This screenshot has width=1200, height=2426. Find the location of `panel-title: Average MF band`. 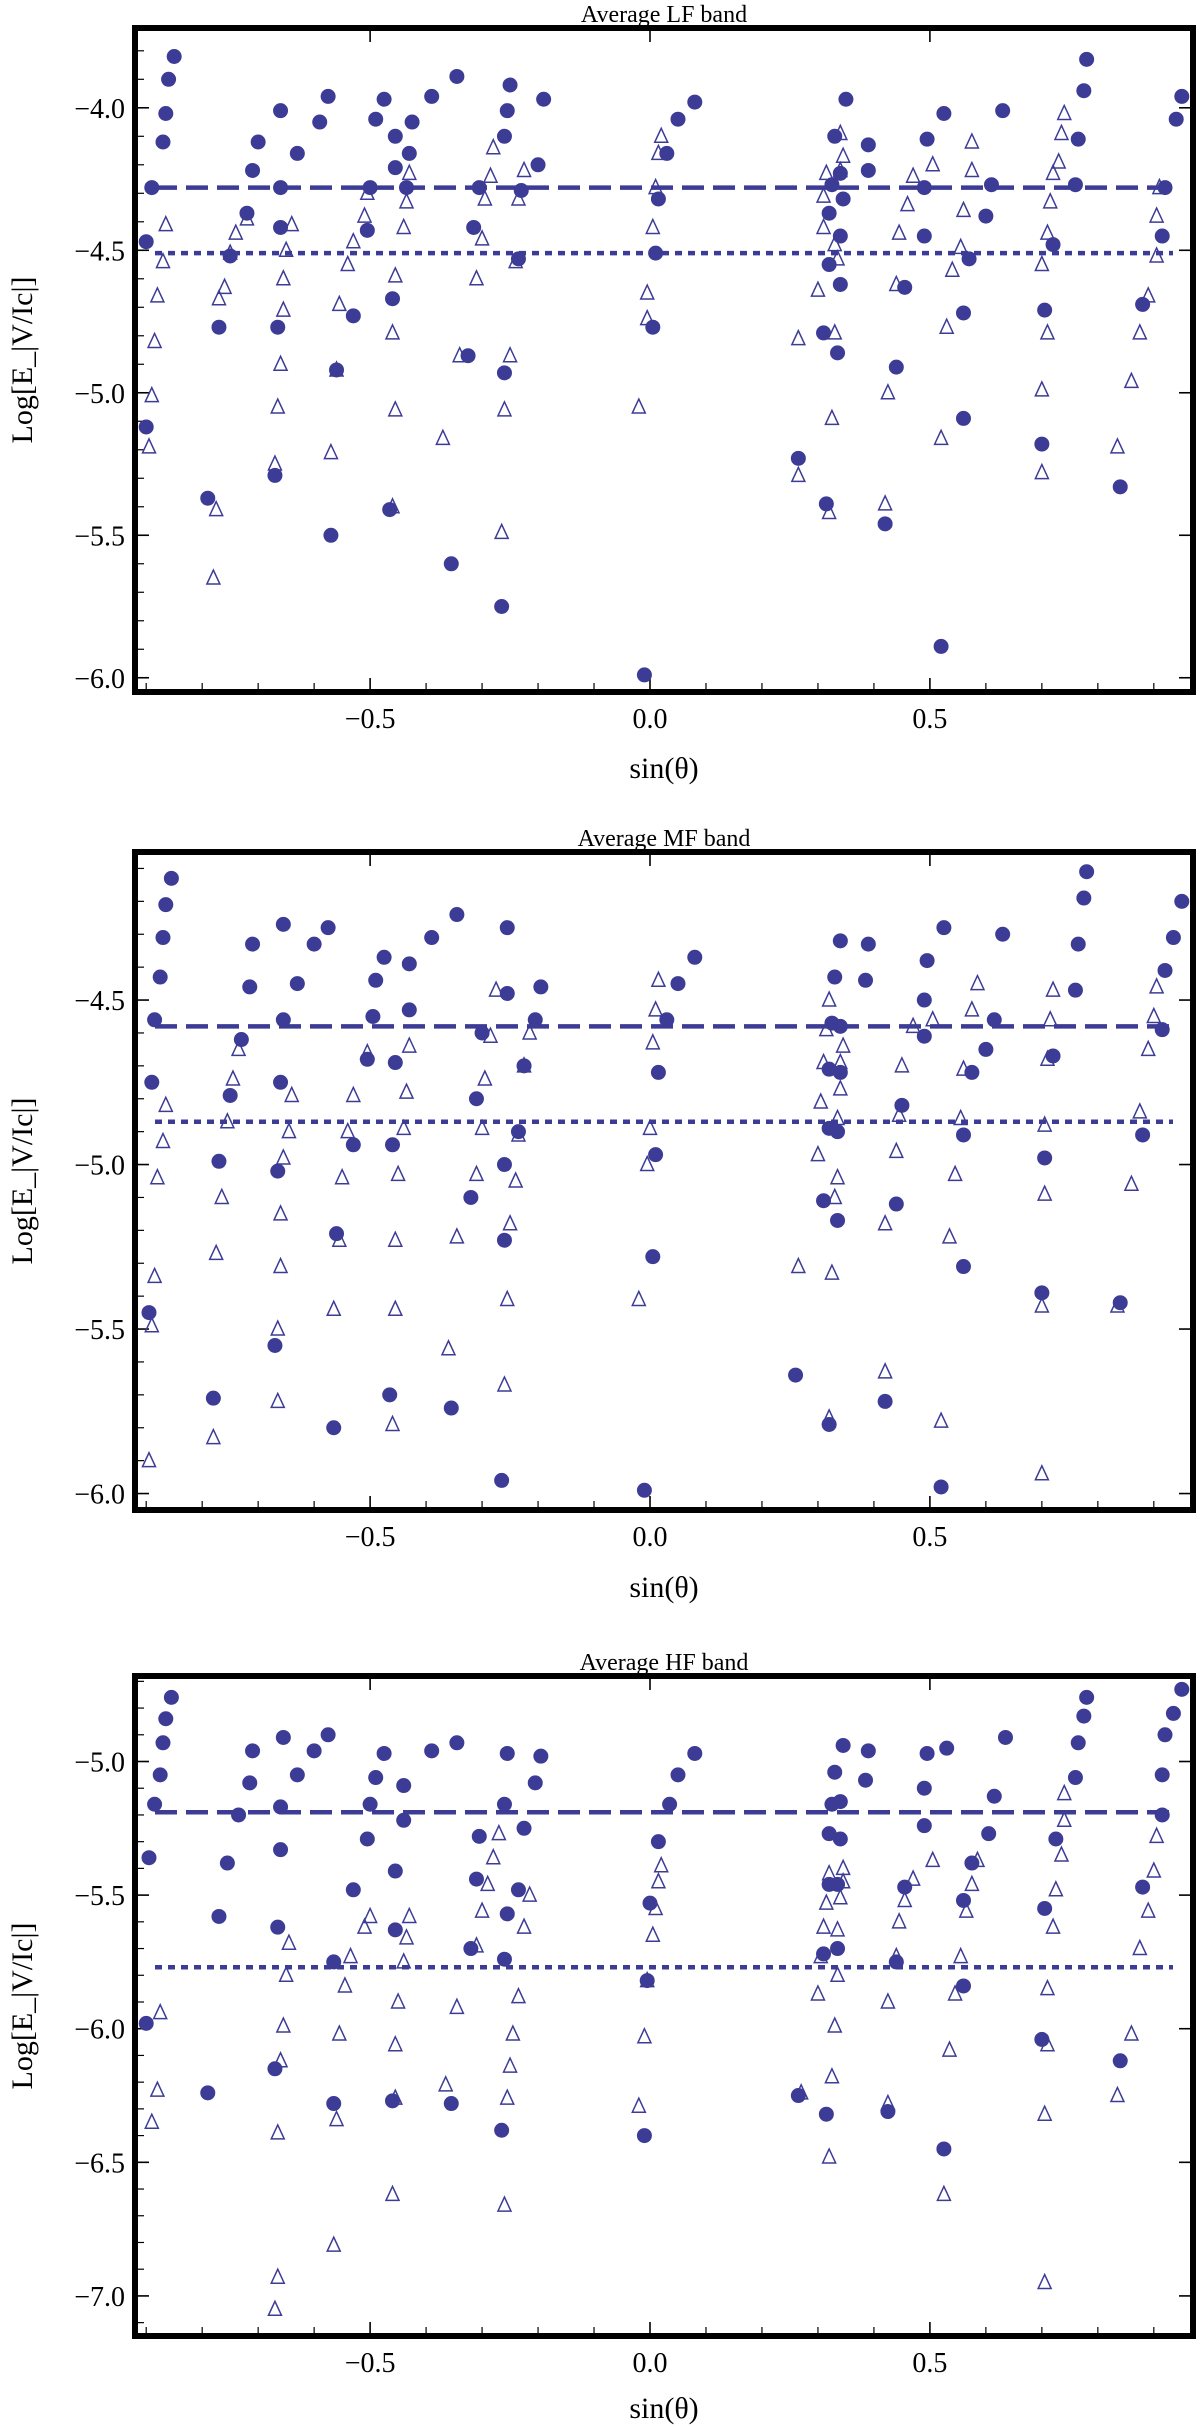

panel-title: Average MF band is located at coordinates (664, 839).